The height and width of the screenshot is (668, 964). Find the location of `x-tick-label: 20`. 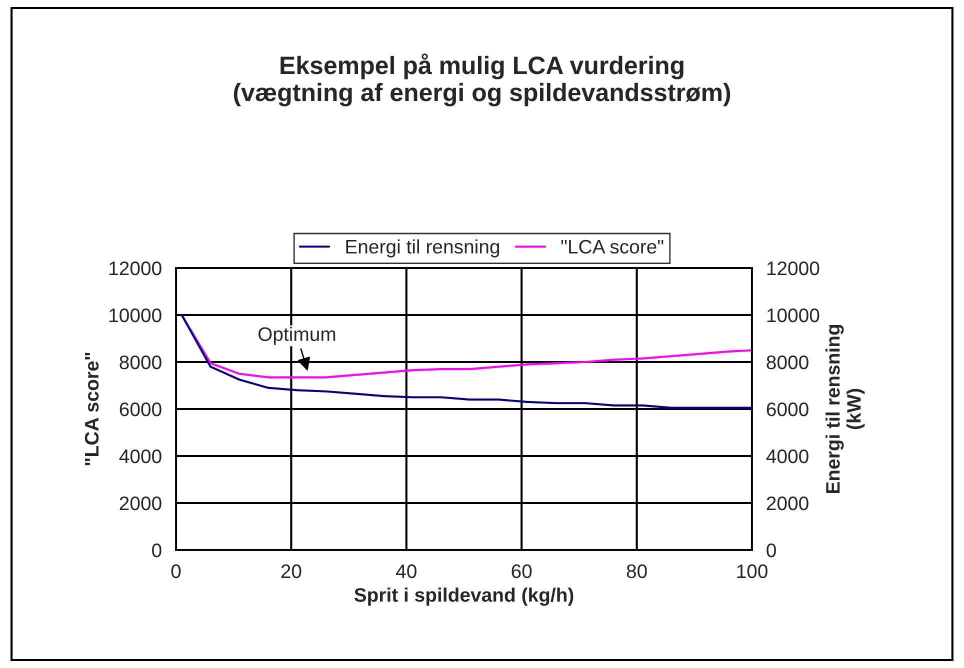

x-tick-label: 20 is located at coordinates (291, 571).